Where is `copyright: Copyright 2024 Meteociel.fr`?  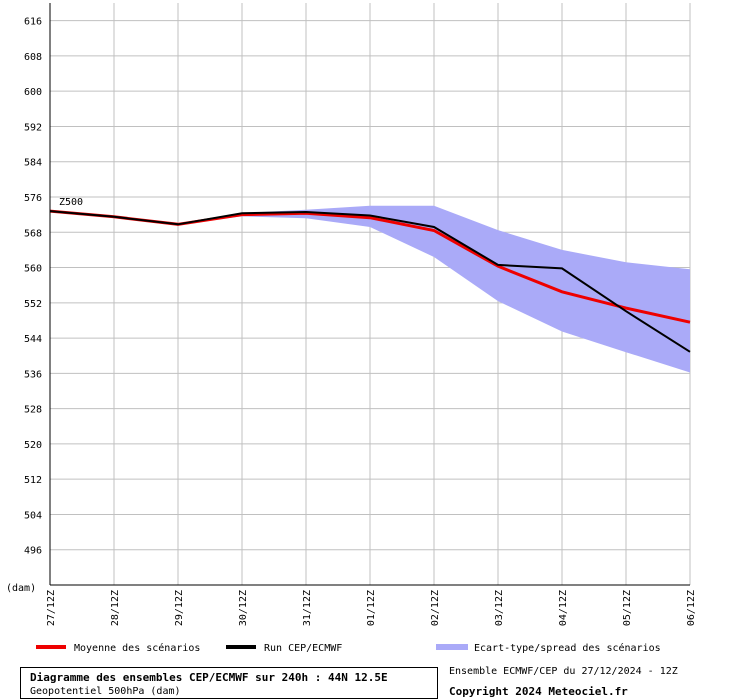 copyright: Copyright 2024 Meteociel.fr is located at coordinates (538, 691).